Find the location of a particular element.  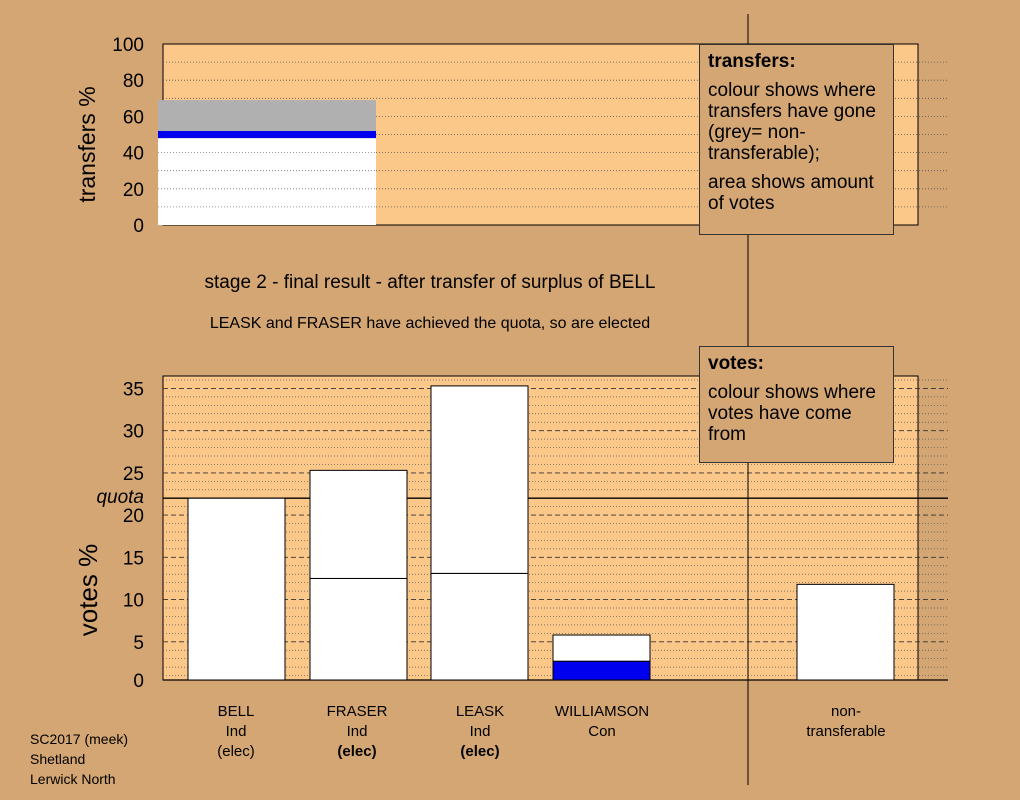

candidate-party: Con is located at coordinates (602, 731).